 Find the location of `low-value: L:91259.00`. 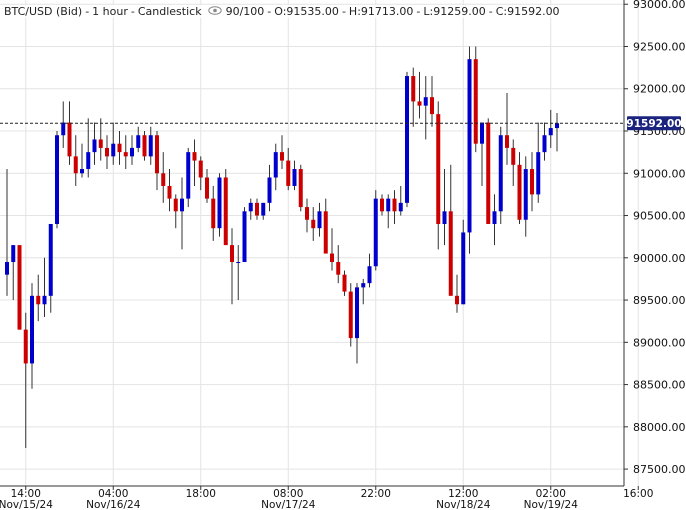

low-value: L:91259.00 is located at coordinates (454, 11).